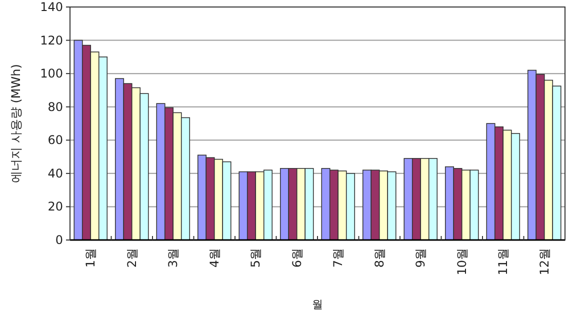 Image resolution: width=578 pixels, height=321 pixels. I want to click on x-tick-label: 2월, so click(131, 258).